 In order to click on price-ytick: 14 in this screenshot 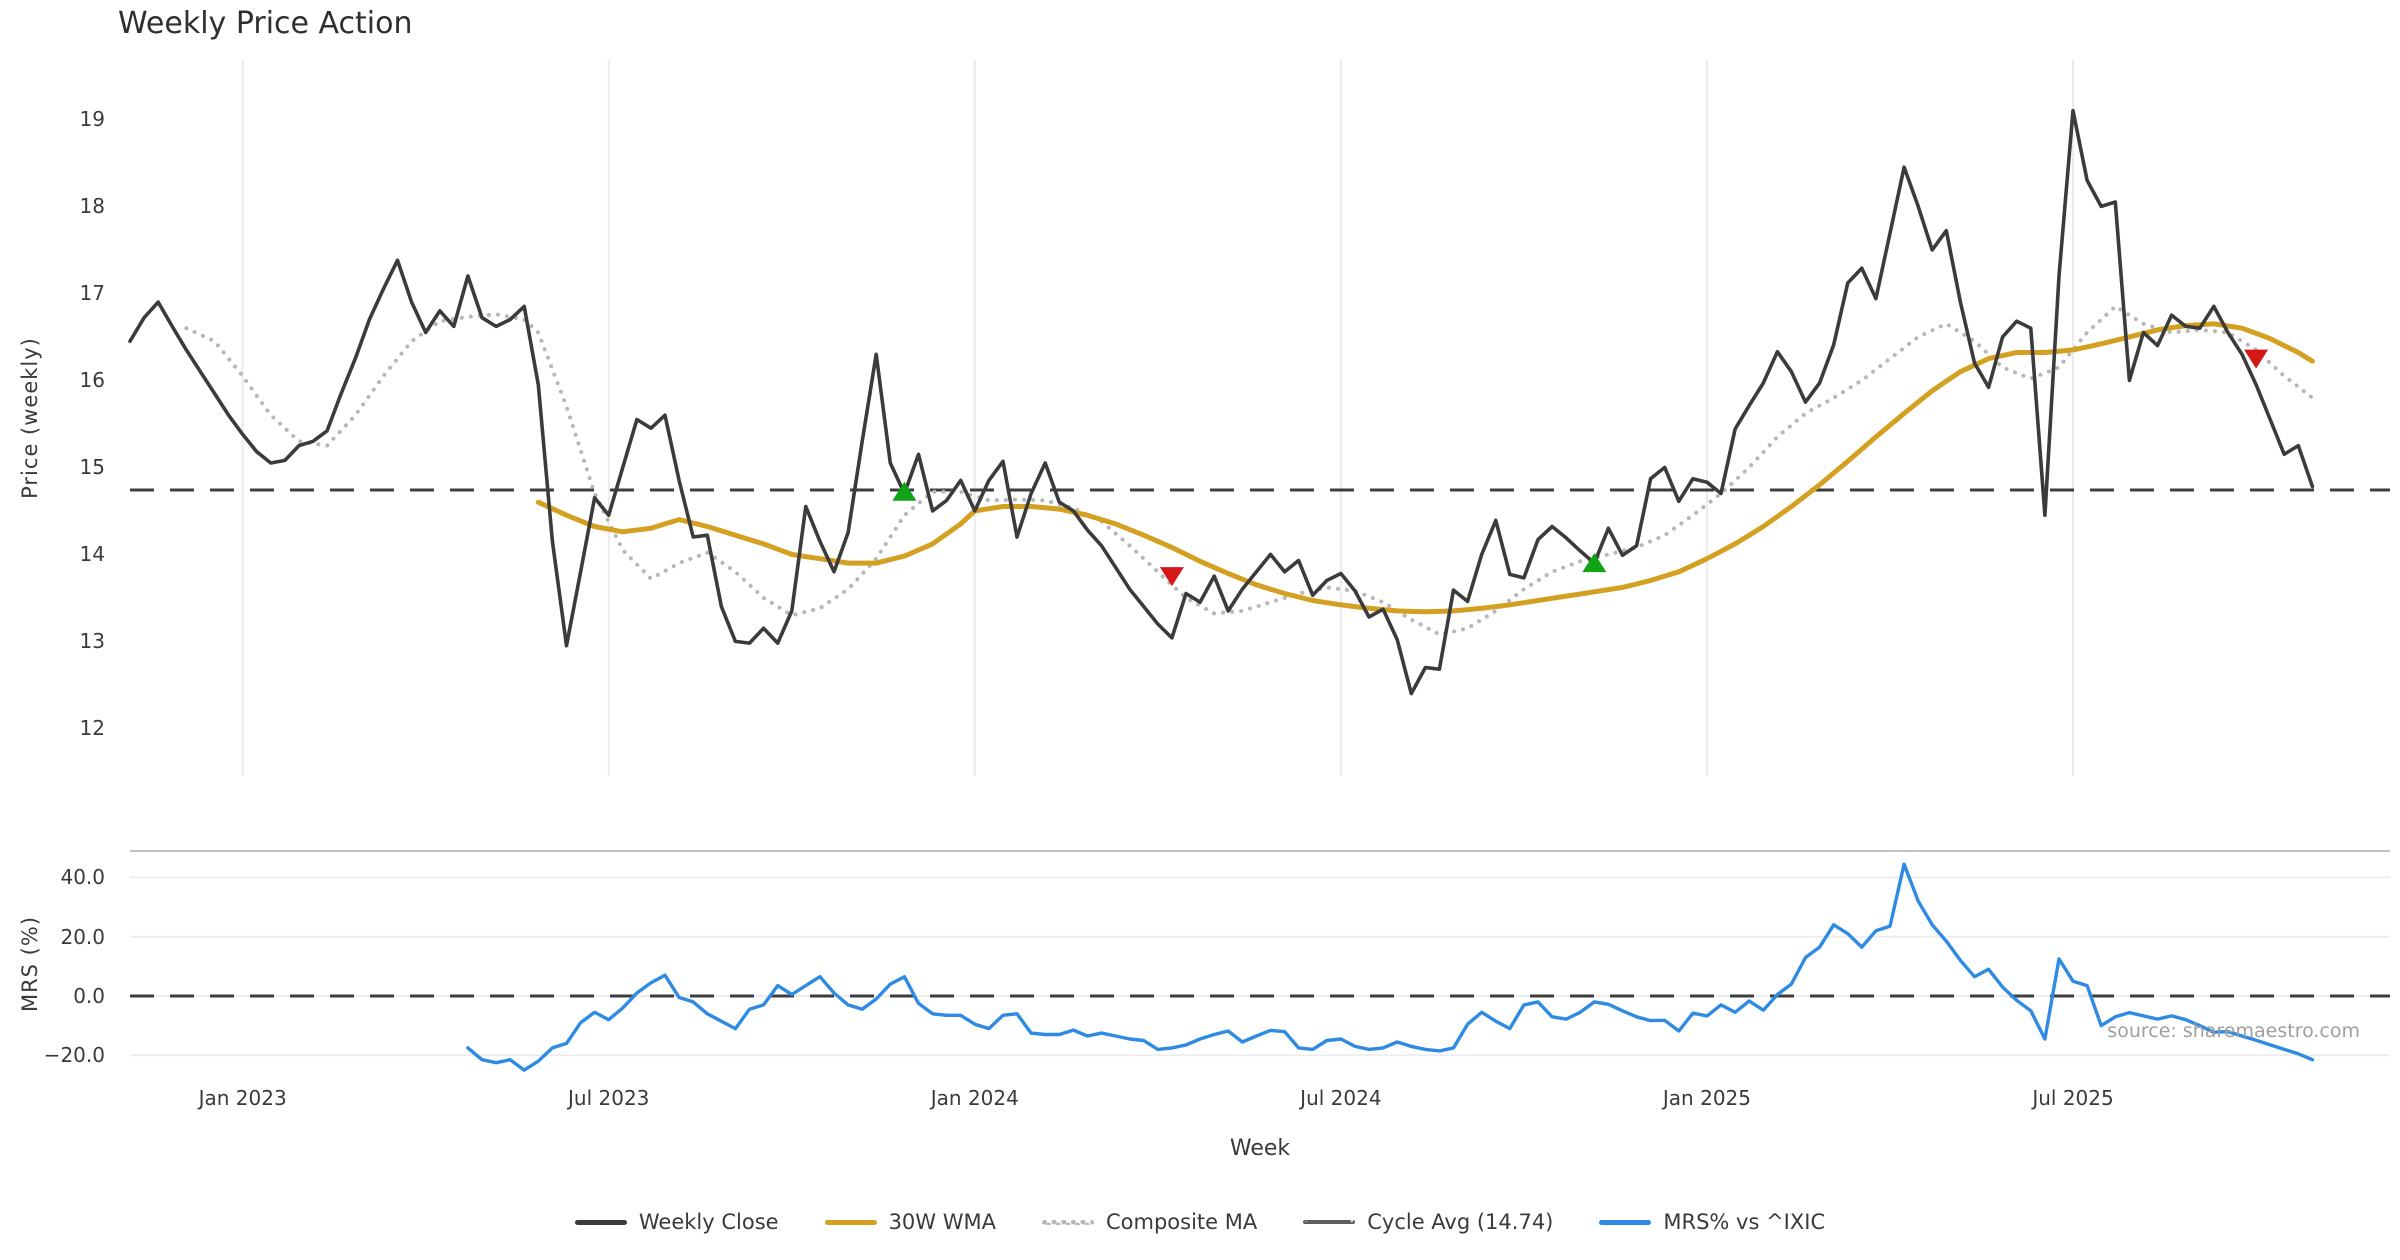, I will do `click(92, 554)`.